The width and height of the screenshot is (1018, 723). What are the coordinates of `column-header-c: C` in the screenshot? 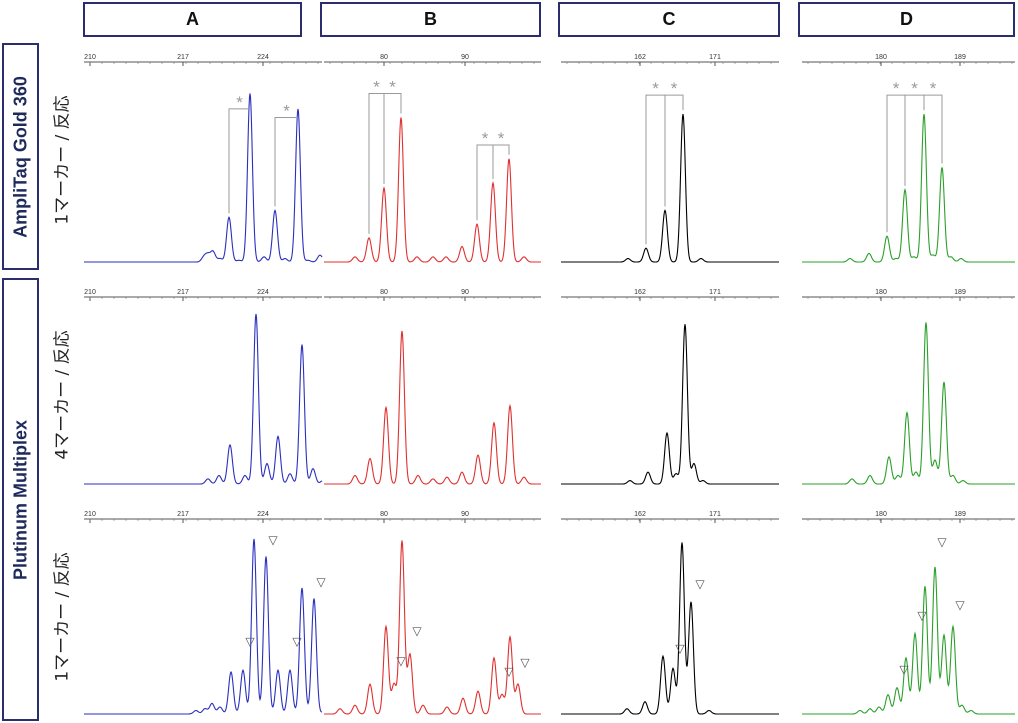 It's located at (669, 19).